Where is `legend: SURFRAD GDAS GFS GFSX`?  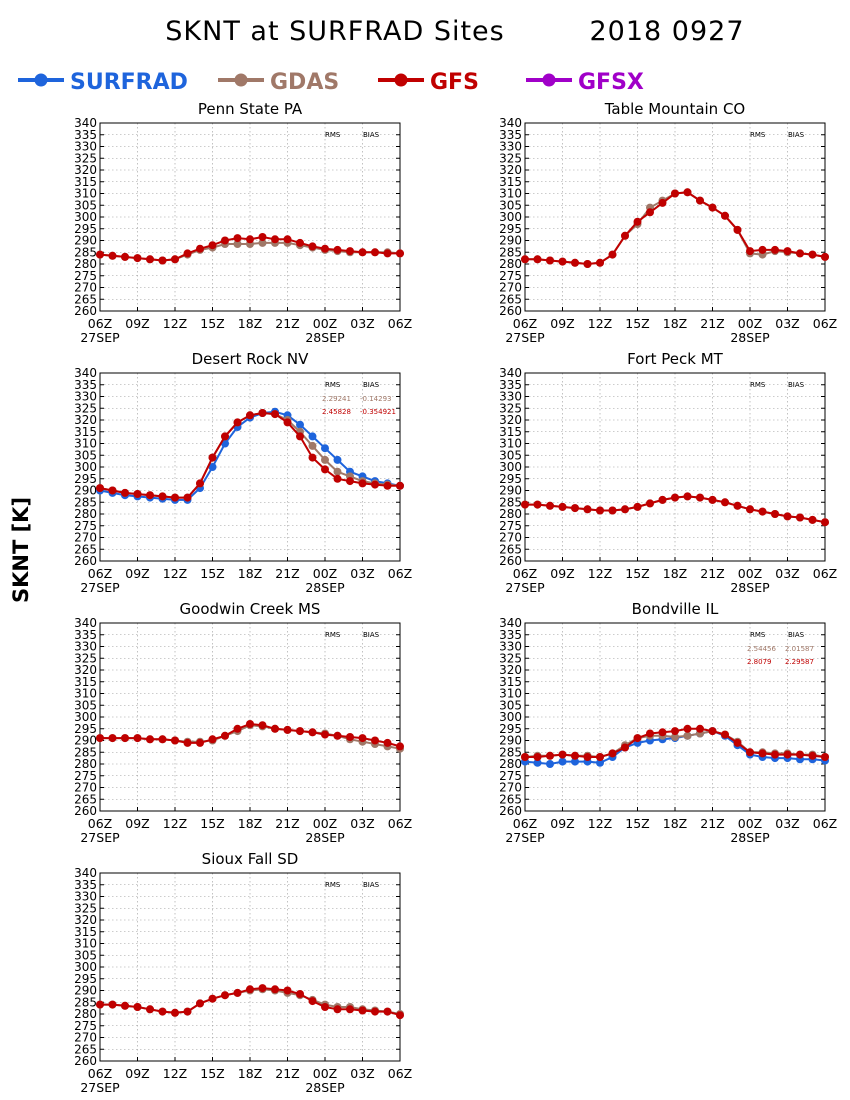
legend: SURFRAD GDAS GFS GFSX is located at coordinates (331, 82).